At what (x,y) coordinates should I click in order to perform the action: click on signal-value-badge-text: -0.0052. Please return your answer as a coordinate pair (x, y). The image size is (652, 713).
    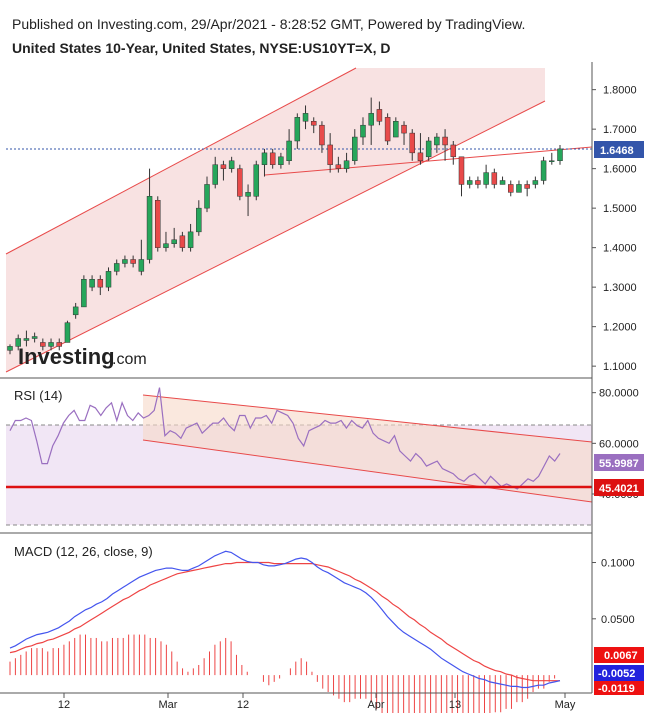
    Looking at the image, I should click on (616, 674).